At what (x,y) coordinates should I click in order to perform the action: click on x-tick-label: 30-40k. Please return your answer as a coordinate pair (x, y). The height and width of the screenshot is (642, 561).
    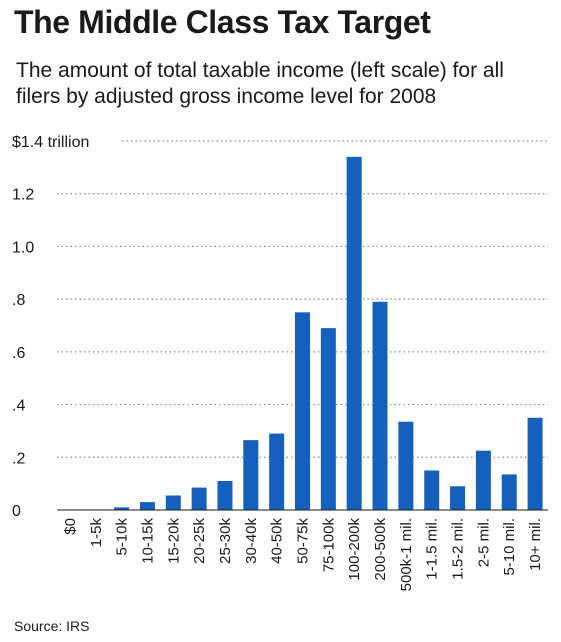
    Looking at the image, I should click on (251, 541).